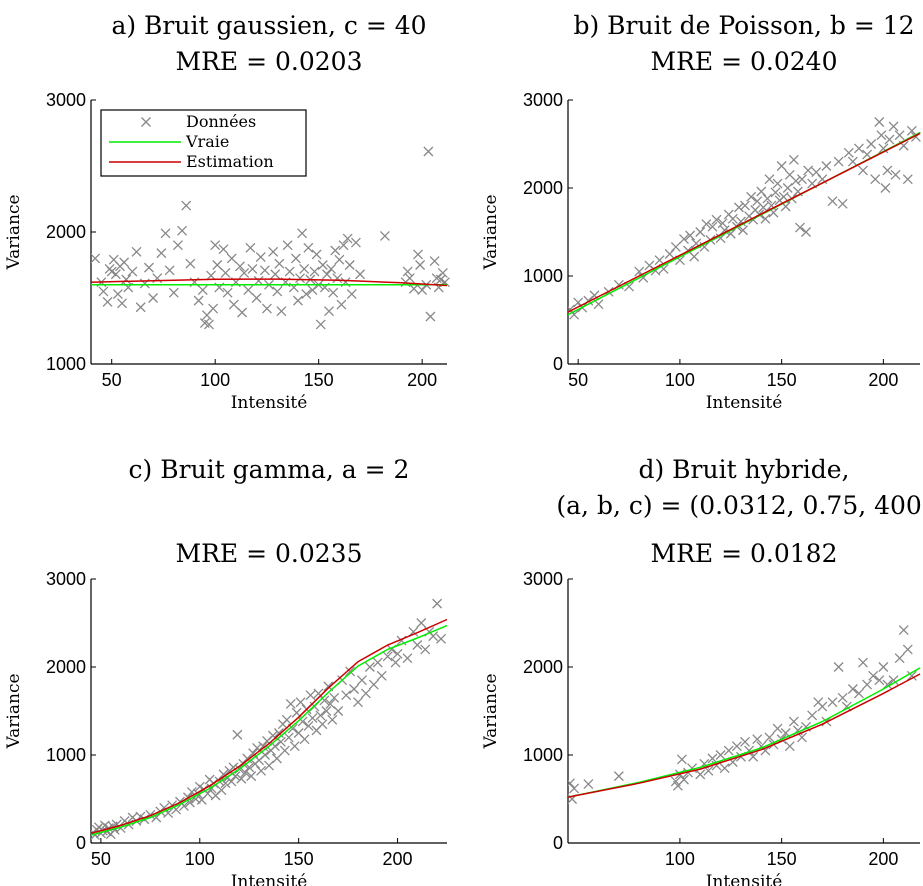  Describe the element at coordinates (221, 121) in the screenshot. I see `legend-label: Données` at that location.